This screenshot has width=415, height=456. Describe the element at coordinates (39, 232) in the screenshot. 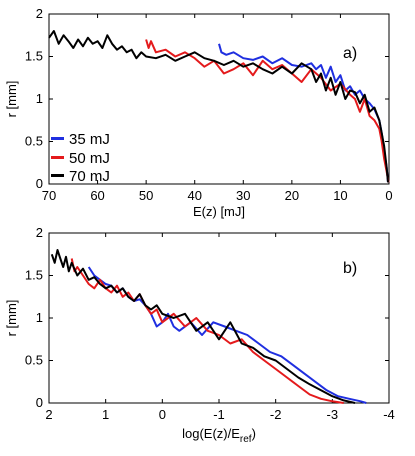

I see `y-tick-label-b: 2` at that location.